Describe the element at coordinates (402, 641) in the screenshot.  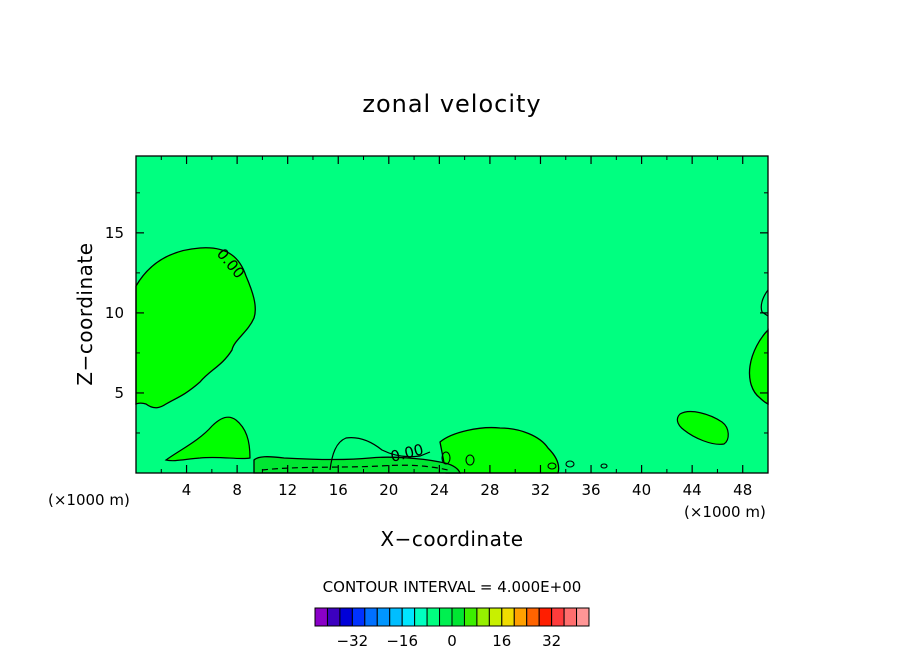
I see `colorbar-tick-label: −16` at that location.